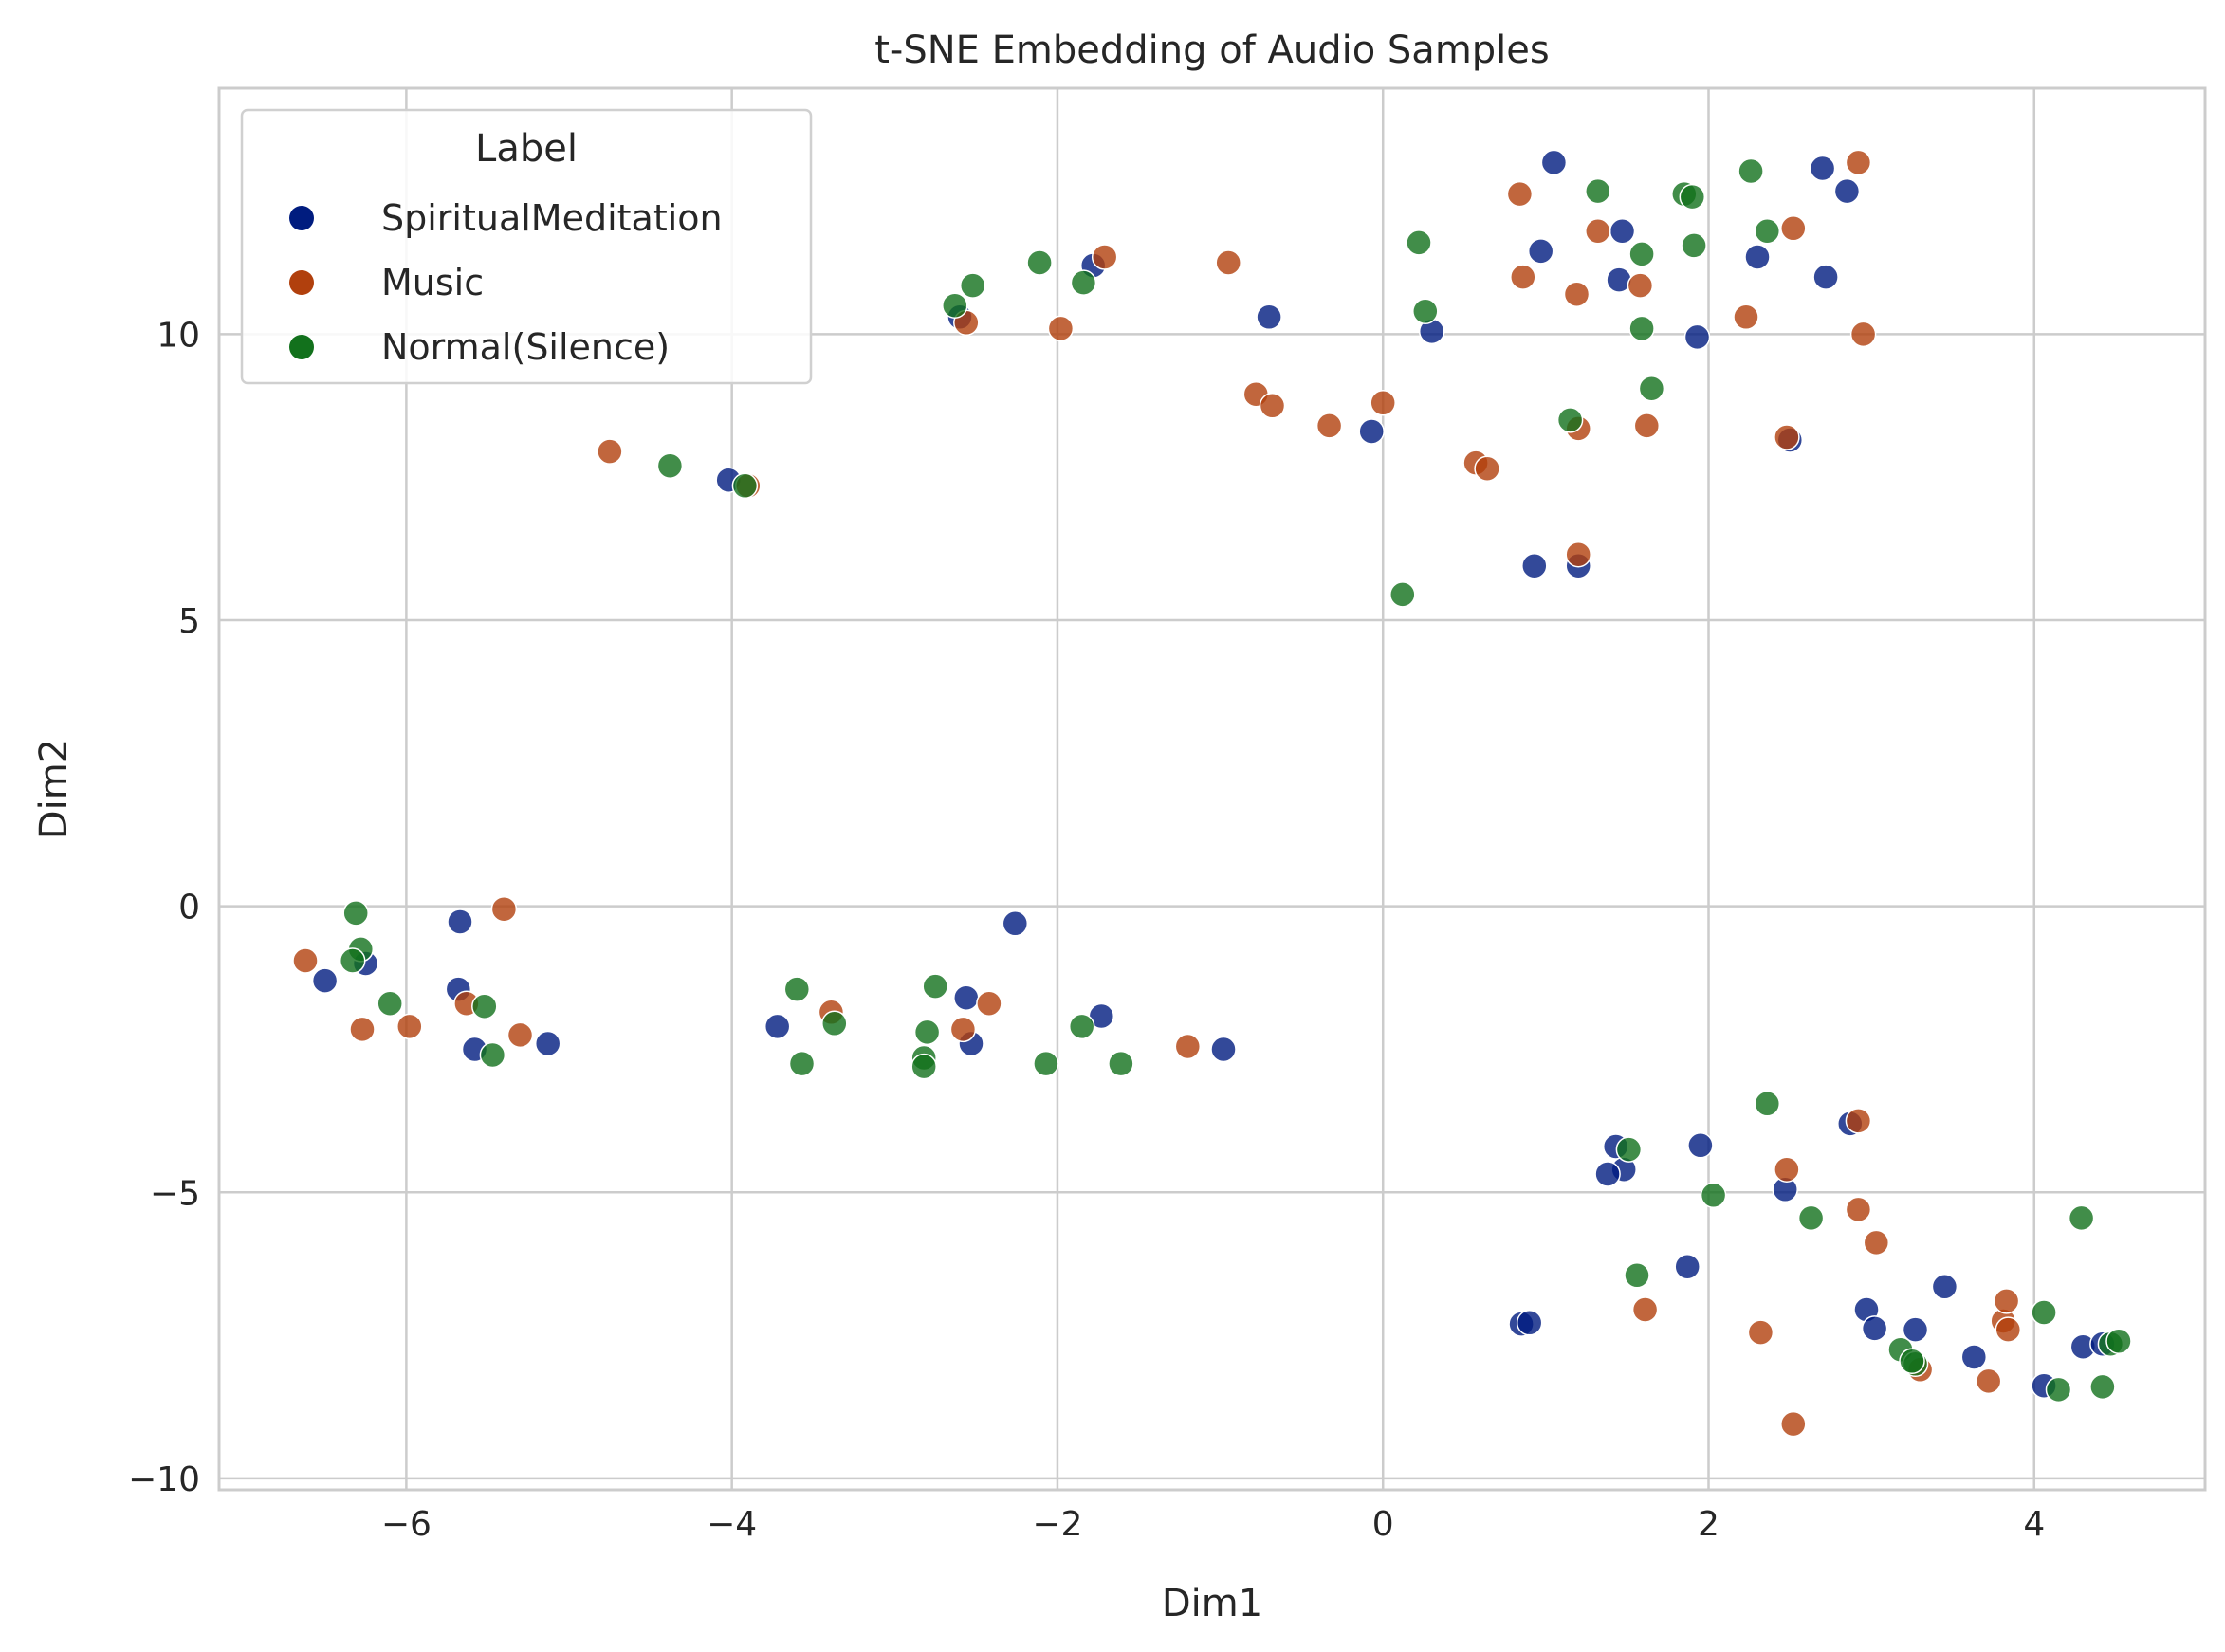  What do you see at coordinates (2034, 1524) in the screenshot?
I see `x-tick-label: 4` at bounding box center [2034, 1524].